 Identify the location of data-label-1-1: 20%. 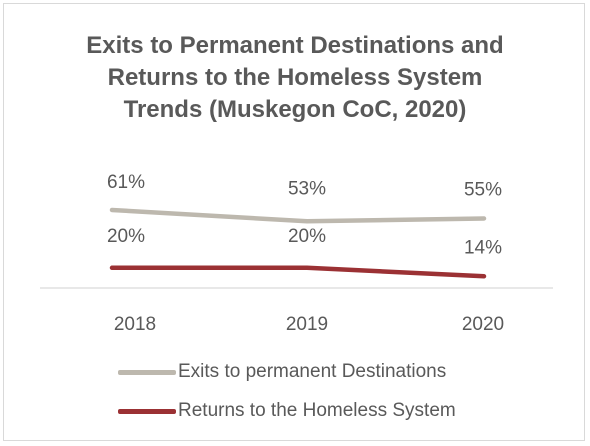
(307, 236).